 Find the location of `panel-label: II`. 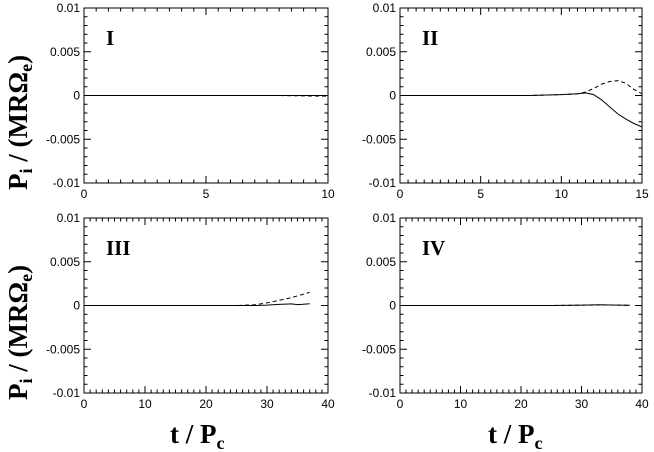

panel-label: II is located at coordinates (430, 38).